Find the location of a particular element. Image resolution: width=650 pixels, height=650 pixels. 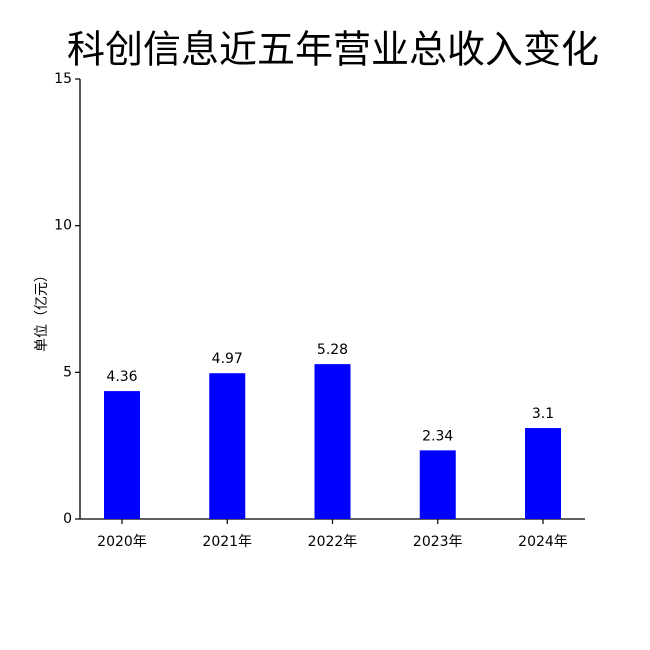

y-tick-label: 10 is located at coordinates (63, 226).